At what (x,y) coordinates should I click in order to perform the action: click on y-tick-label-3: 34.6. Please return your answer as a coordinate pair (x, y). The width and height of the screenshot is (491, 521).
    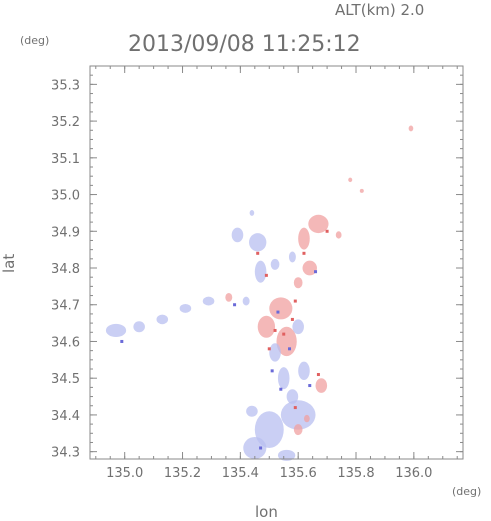
    Looking at the image, I should click on (65, 342).